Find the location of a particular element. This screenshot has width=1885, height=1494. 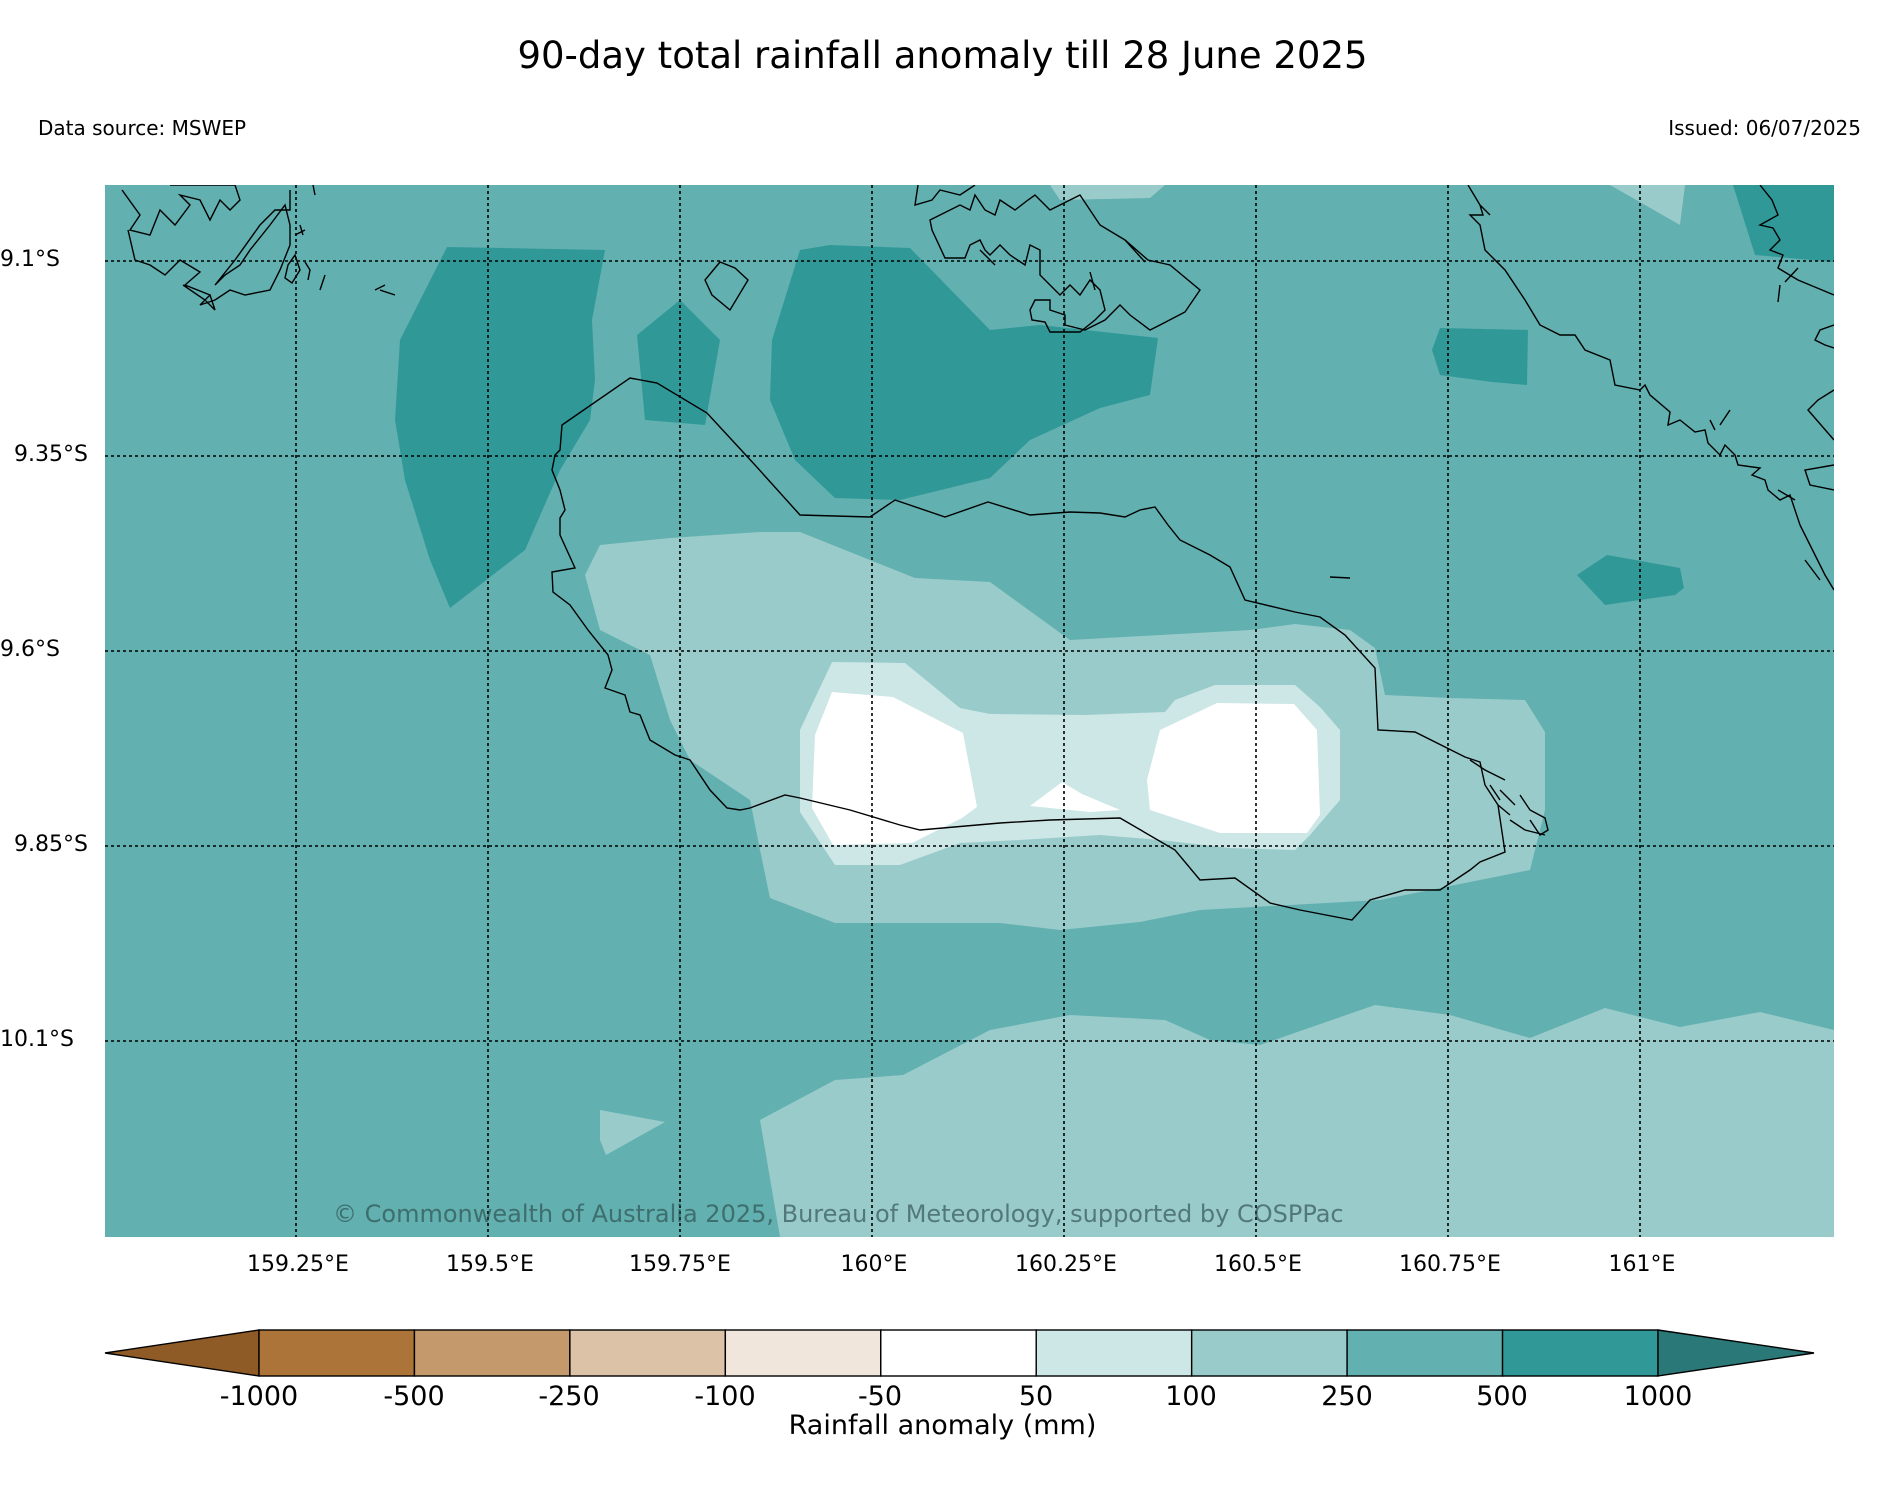

coast-southeast-tip is located at coordinates (1509, 797).